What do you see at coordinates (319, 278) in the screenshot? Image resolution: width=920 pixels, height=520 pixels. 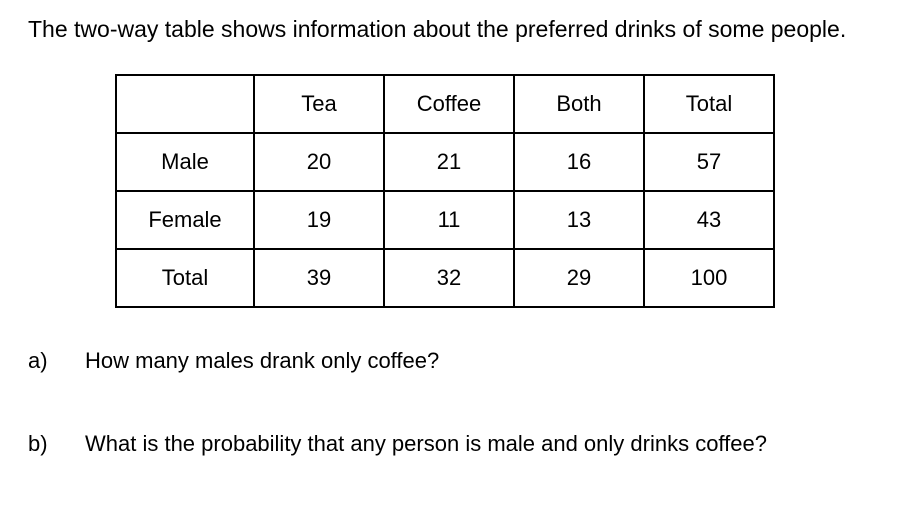 I see `cell-total-tea: 39` at bounding box center [319, 278].